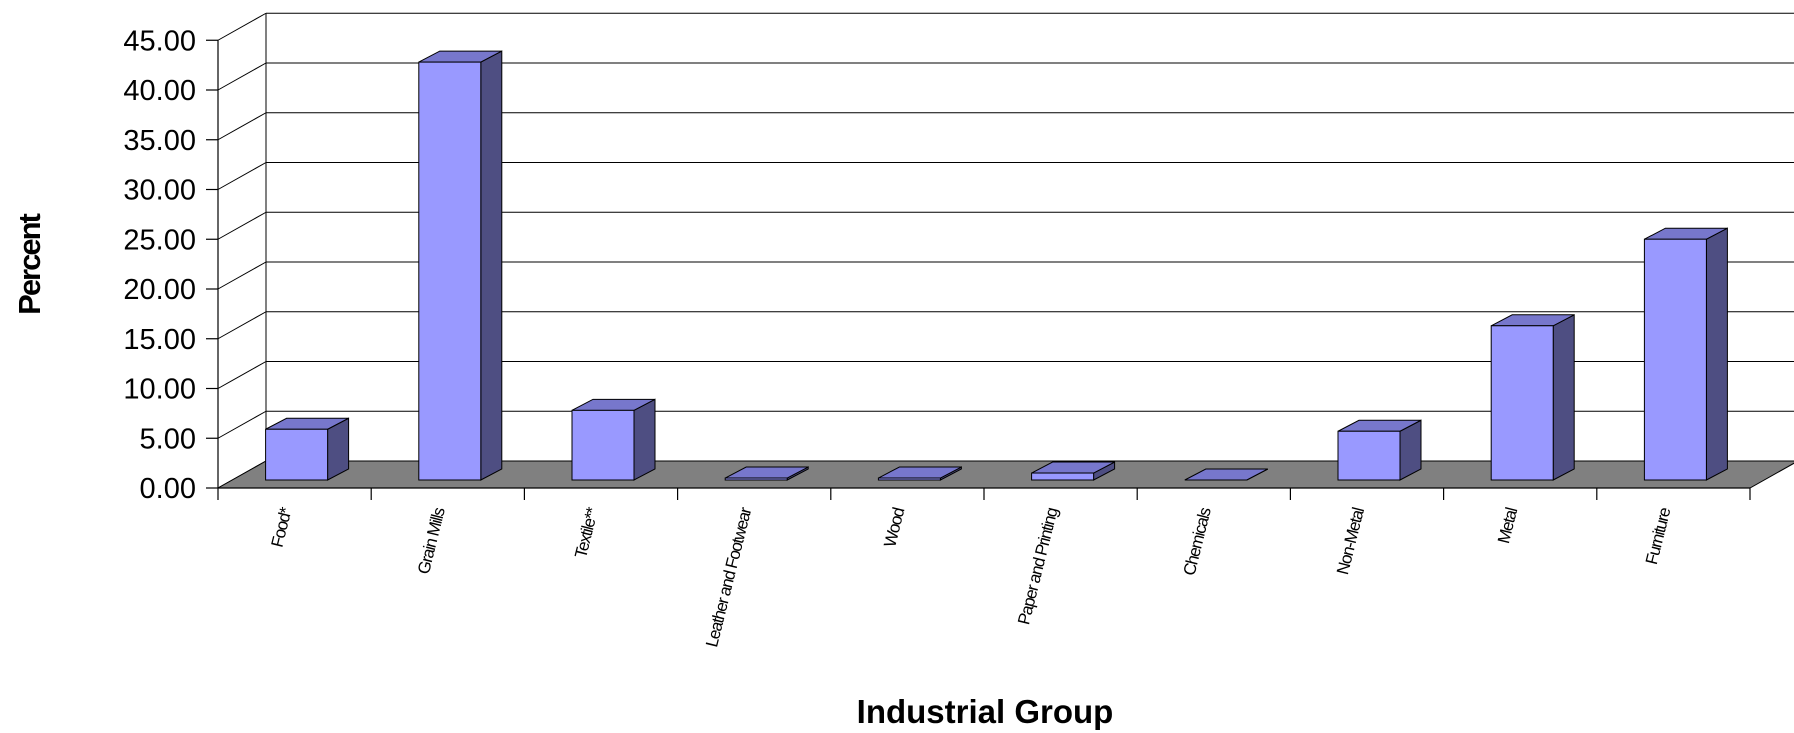 The height and width of the screenshot is (733, 1794). What do you see at coordinates (1658, 536) in the screenshot?
I see `x-tick-label: Furniture` at bounding box center [1658, 536].